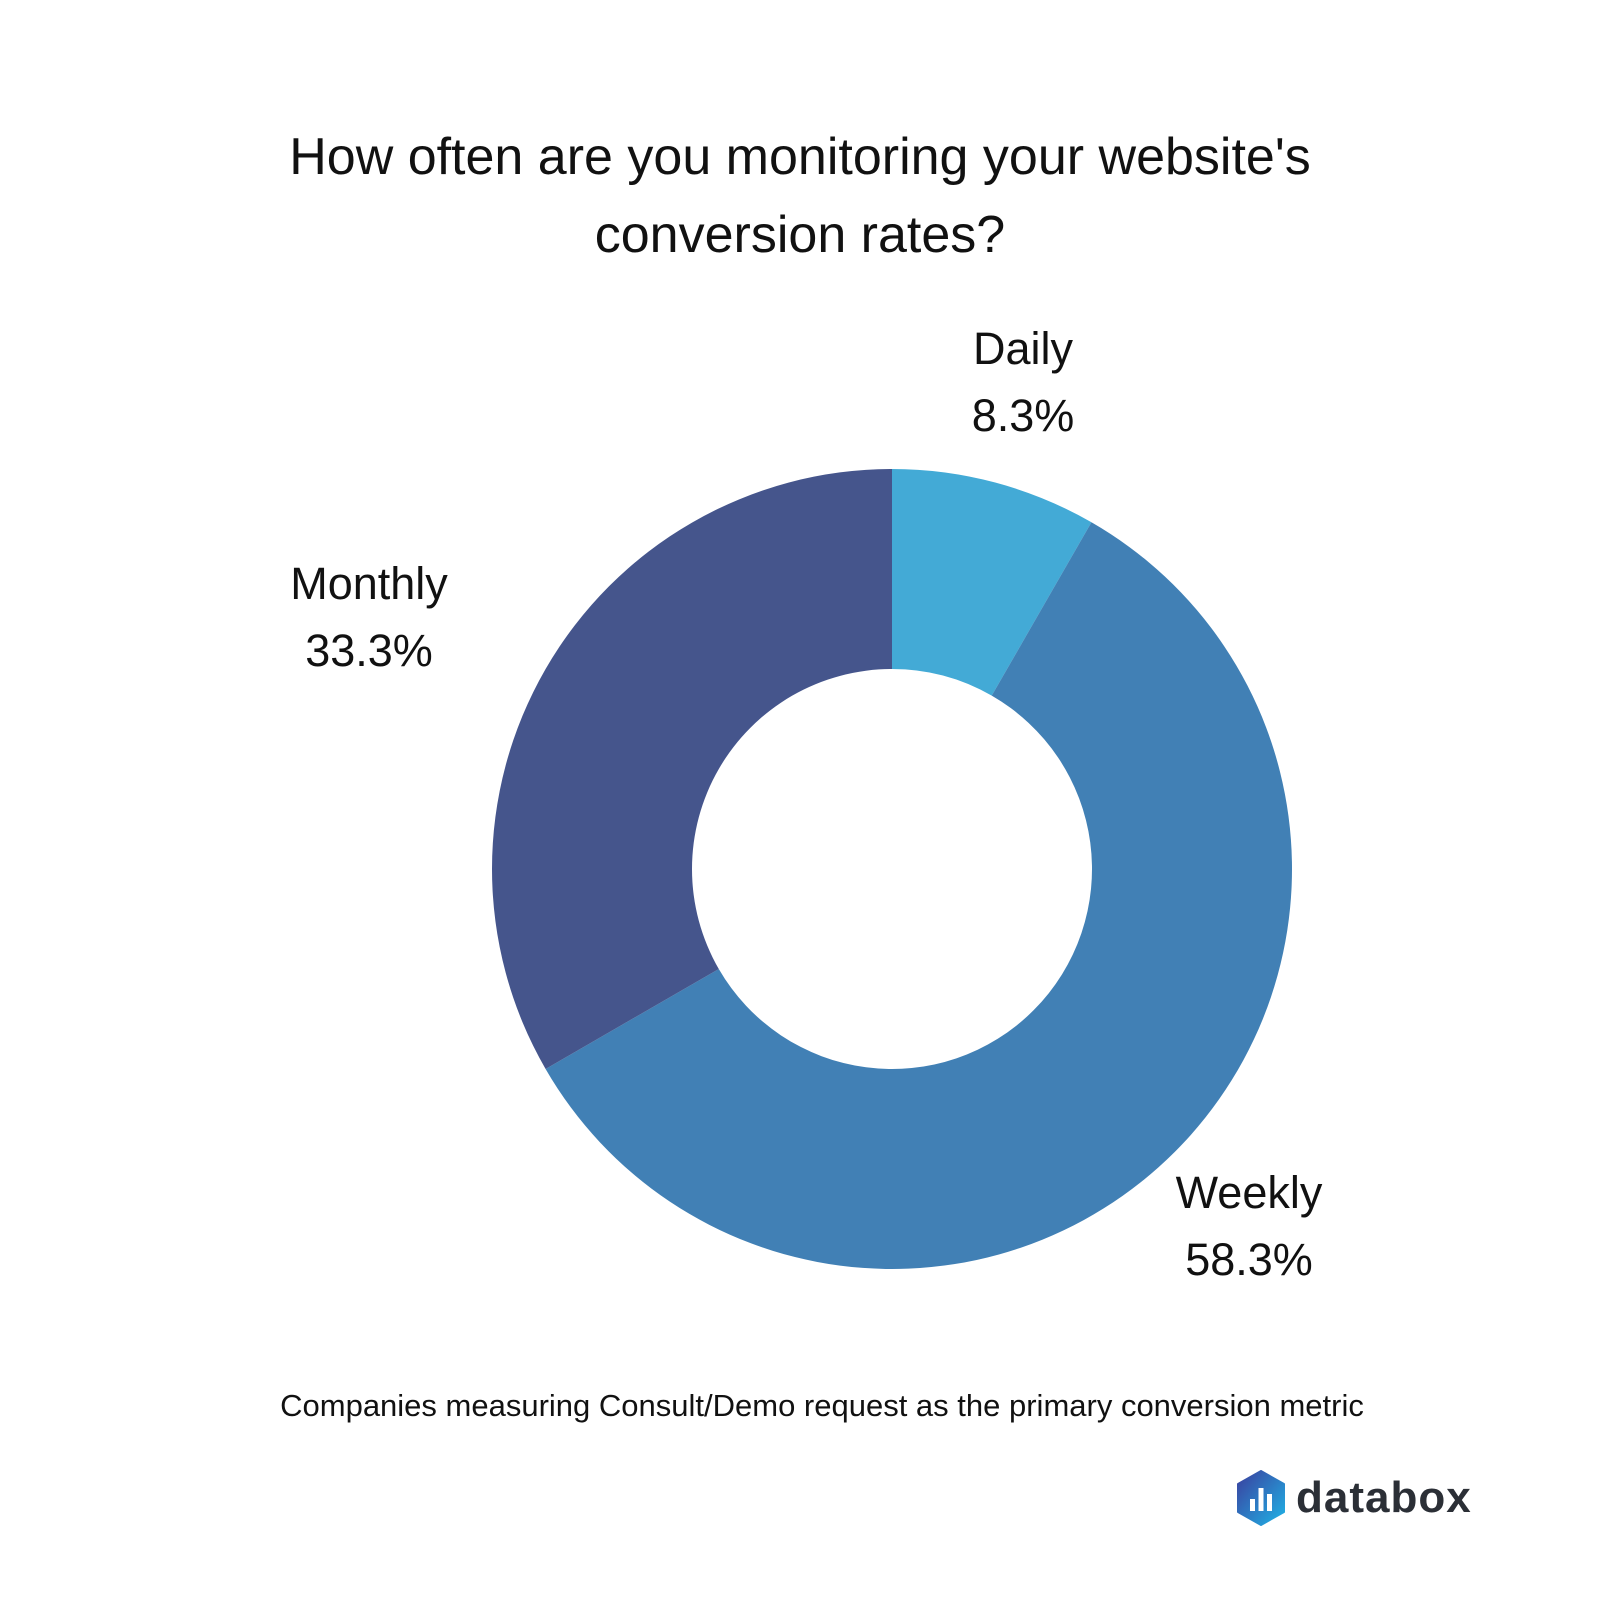 Image resolution: width=1600 pixels, height=1600 pixels. I want to click on slice-label-value: 33.3%, so click(369, 650).